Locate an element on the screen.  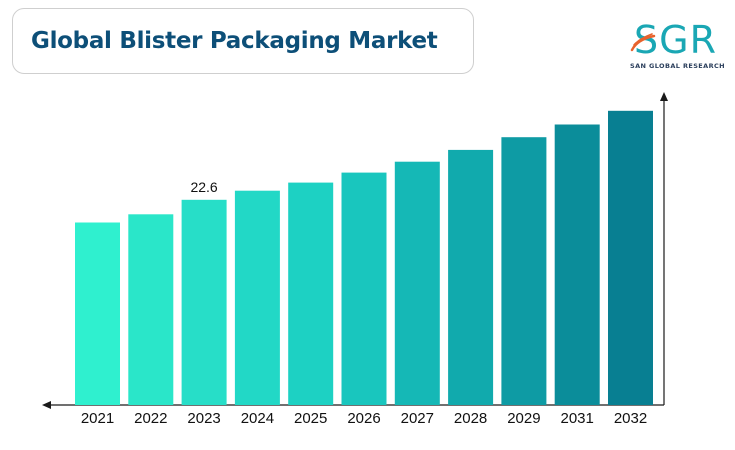
bar-2027 is located at coordinates (417, 283).